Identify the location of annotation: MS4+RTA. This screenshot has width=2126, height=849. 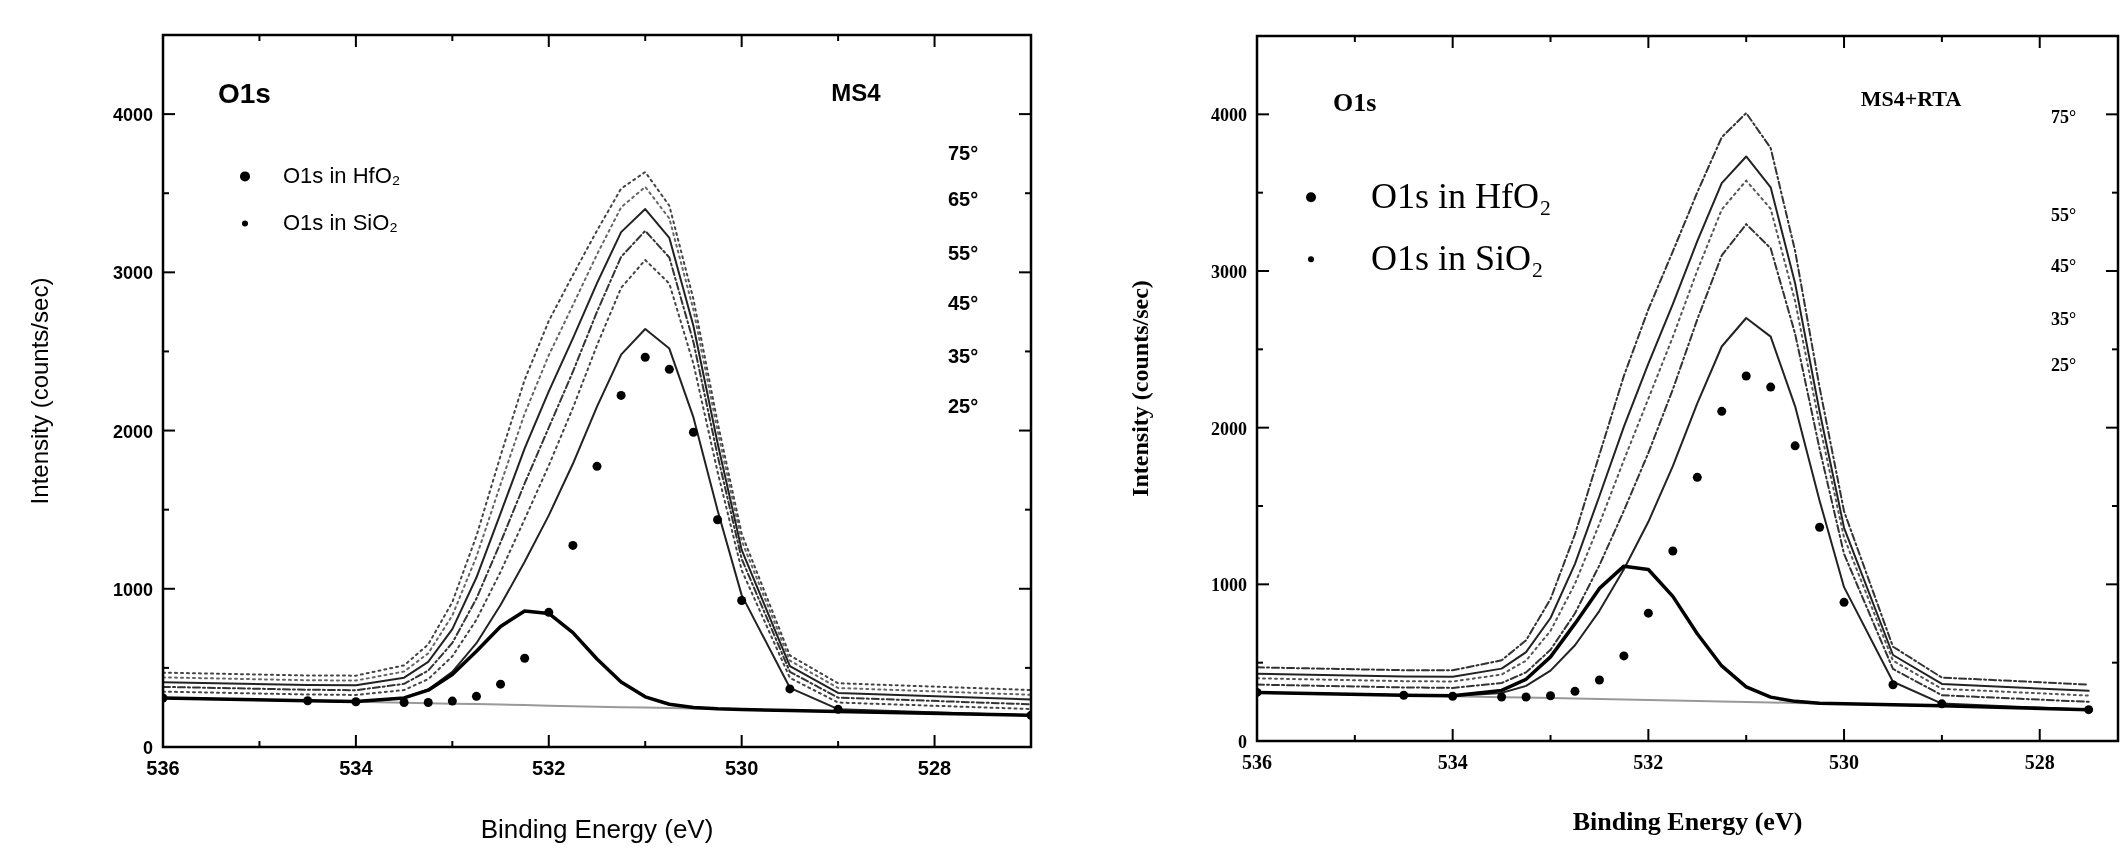
(1911, 98).